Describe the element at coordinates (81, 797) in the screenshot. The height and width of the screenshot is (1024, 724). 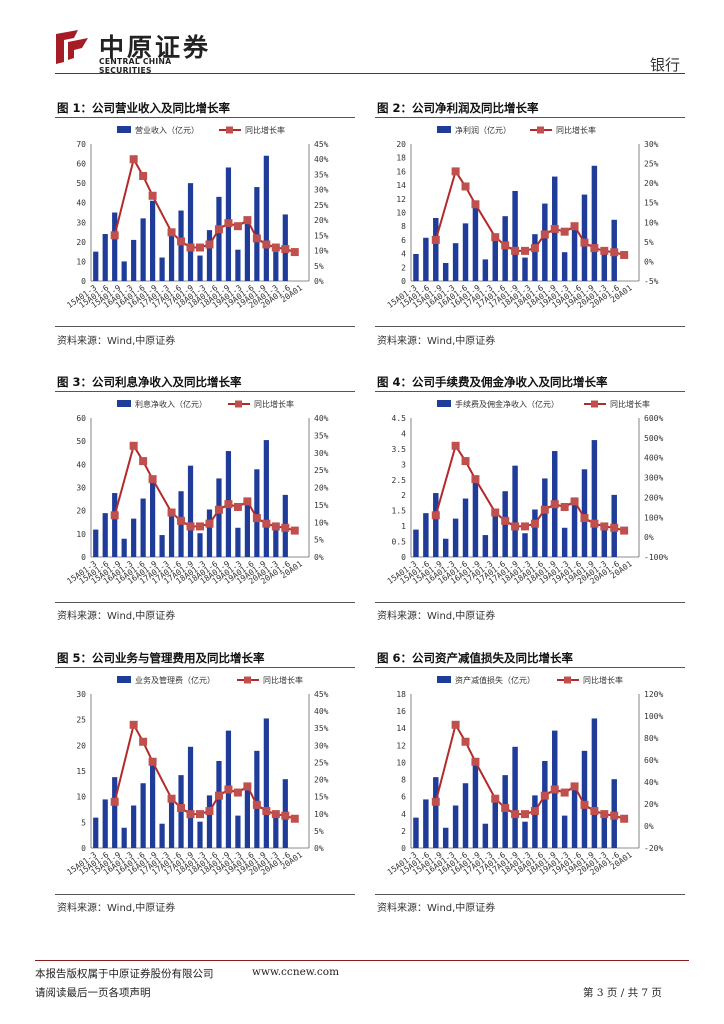
I see `left-tick-label: 10` at that location.